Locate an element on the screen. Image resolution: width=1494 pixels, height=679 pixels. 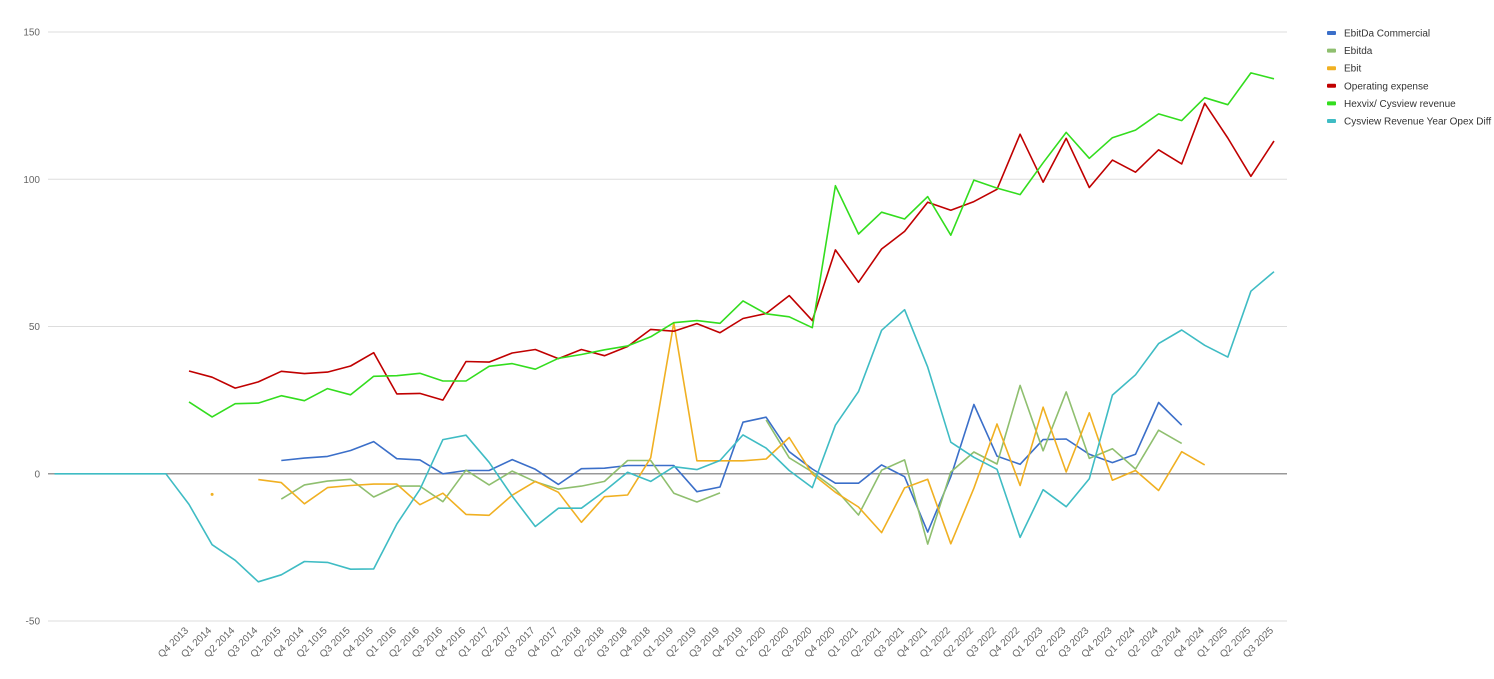
legend-item: Ebitda is located at coordinates (1350, 51).